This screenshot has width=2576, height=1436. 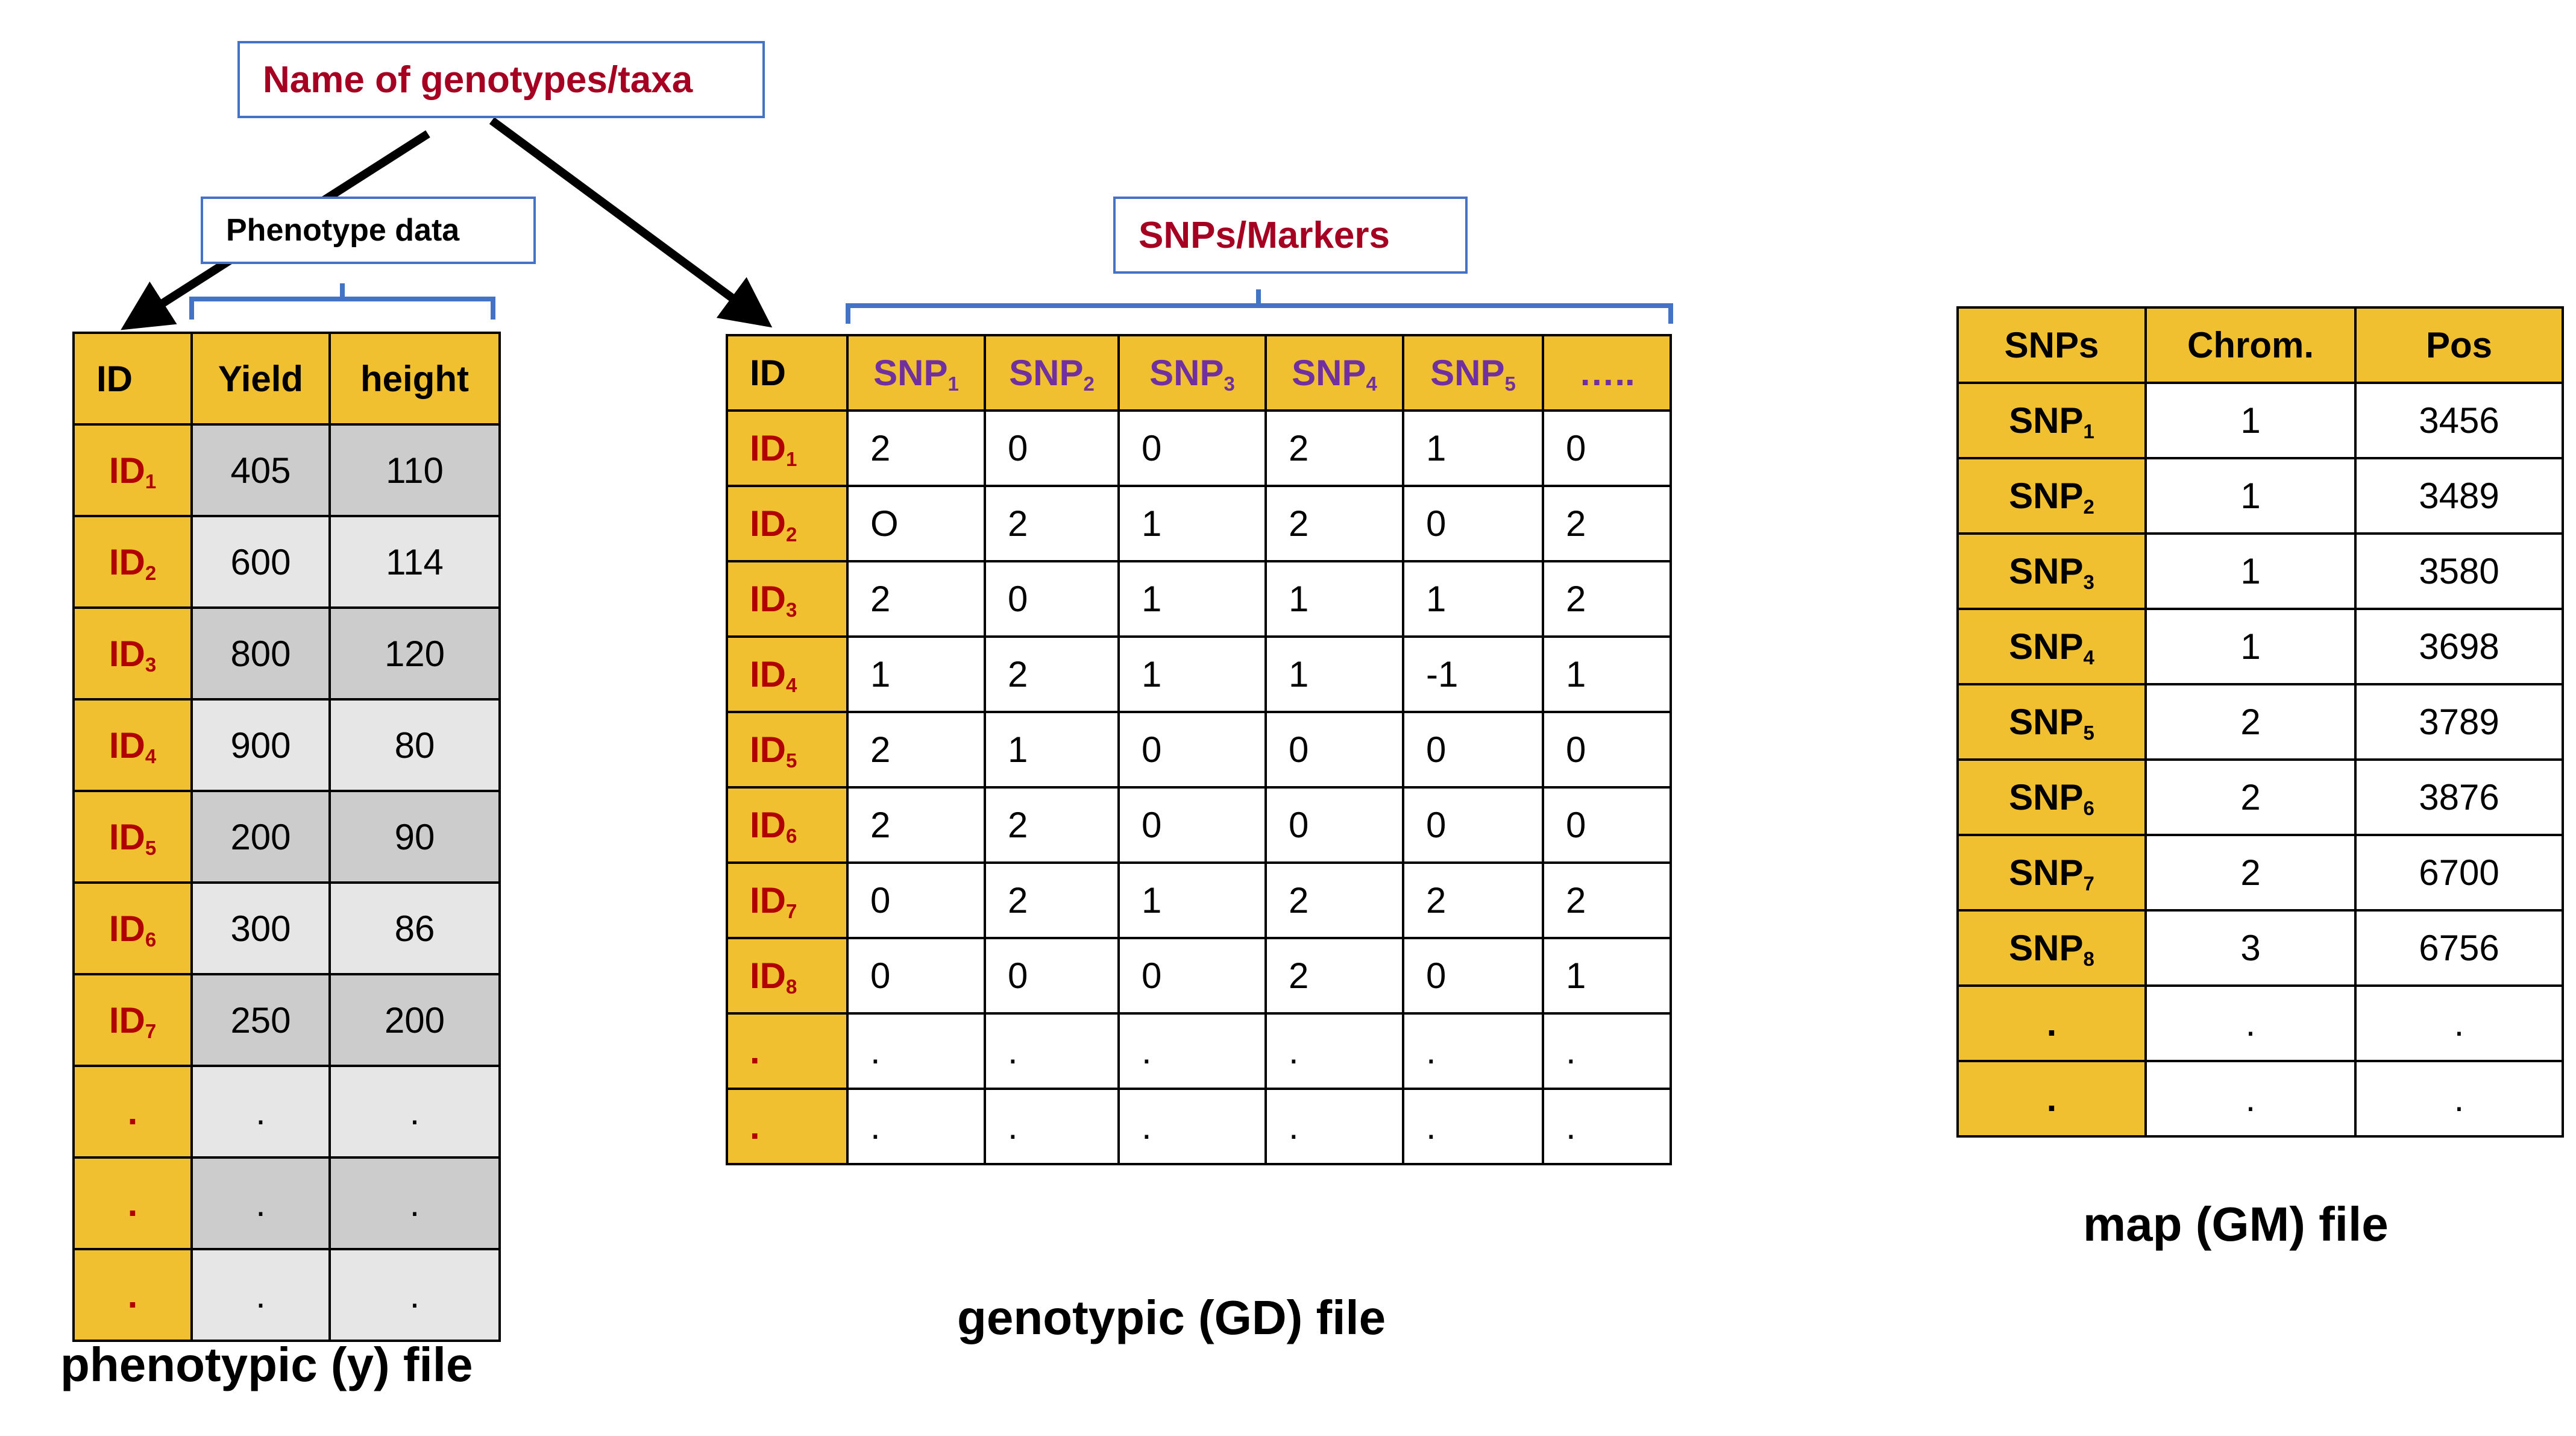 I want to click on genotype-row: ID1 2 0 0 2 1 0, so click(x=1199, y=448).